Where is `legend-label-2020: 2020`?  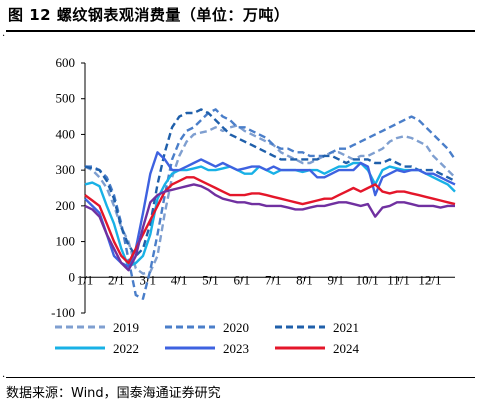
legend-label-2020: 2020 is located at coordinates (236, 327).